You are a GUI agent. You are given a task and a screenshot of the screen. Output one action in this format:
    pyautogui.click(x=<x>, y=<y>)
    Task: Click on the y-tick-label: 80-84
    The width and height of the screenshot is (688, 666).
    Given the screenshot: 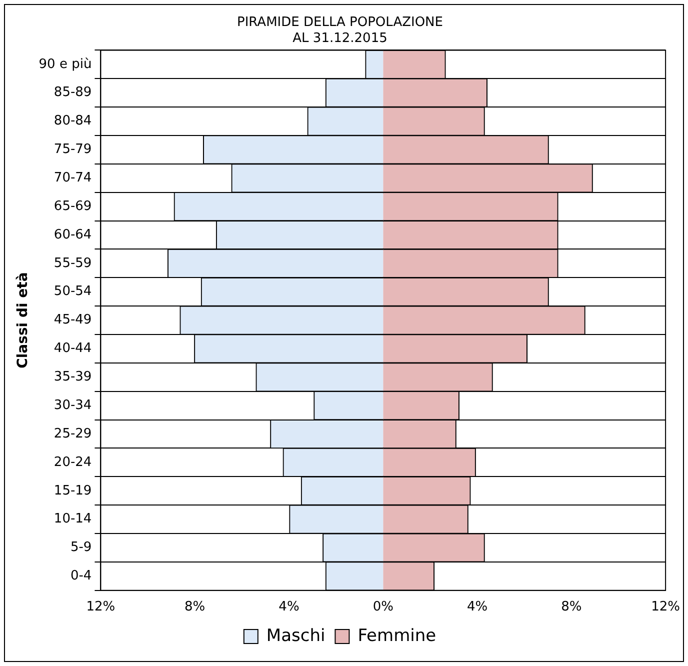 What is the action you would take?
    pyautogui.click(x=73, y=121)
    